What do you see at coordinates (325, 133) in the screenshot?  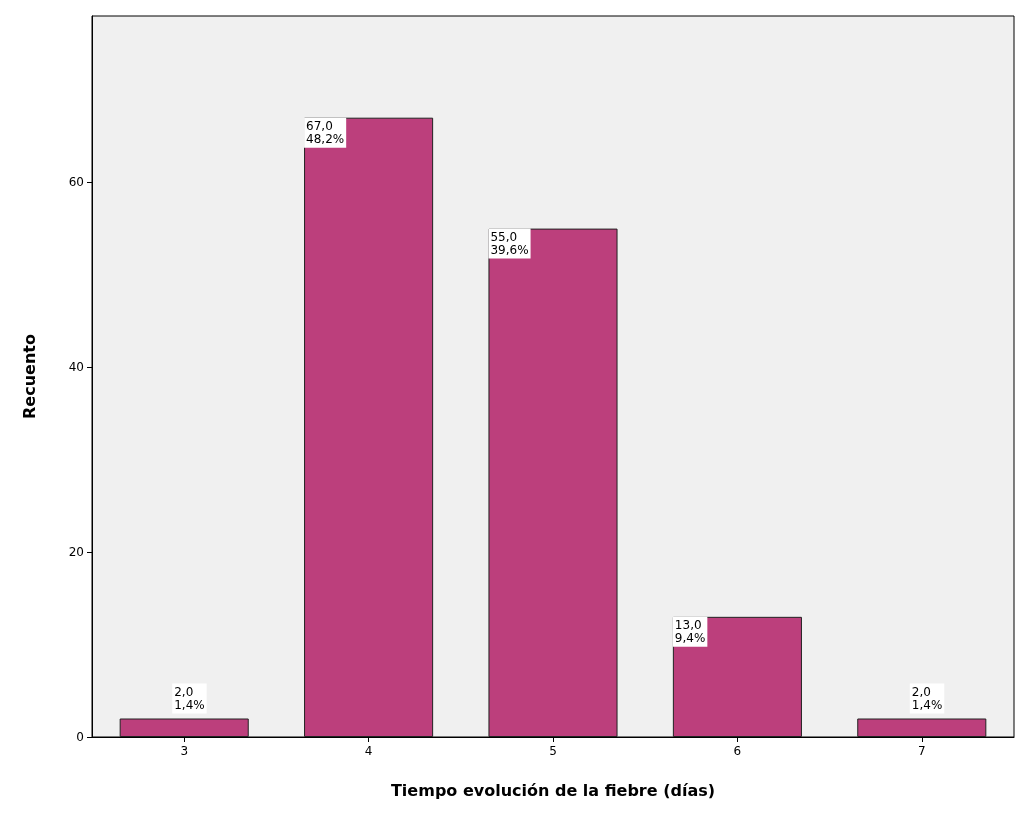 I see `data-label: 67,0 48,2%` at bounding box center [325, 133].